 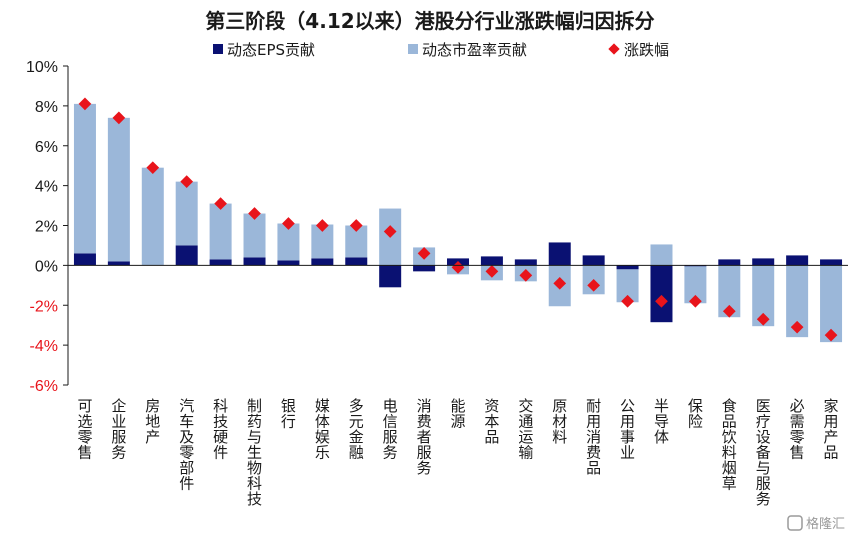 I want to click on y-tick-label: 2%, so click(x=46, y=227).